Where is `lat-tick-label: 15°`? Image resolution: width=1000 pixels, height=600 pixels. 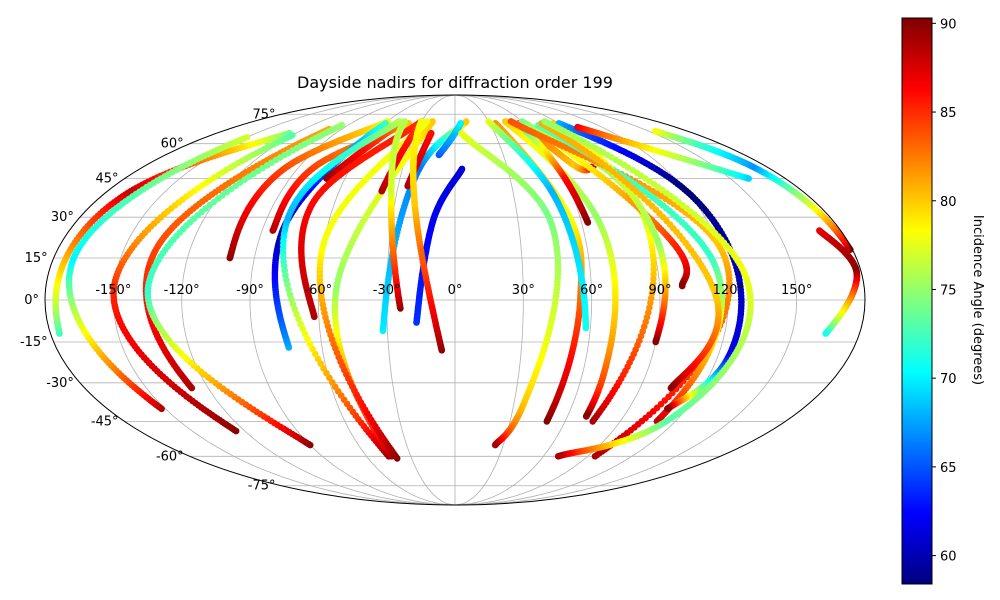 lat-tick-label: 15° is located at coordinates (36, 258).